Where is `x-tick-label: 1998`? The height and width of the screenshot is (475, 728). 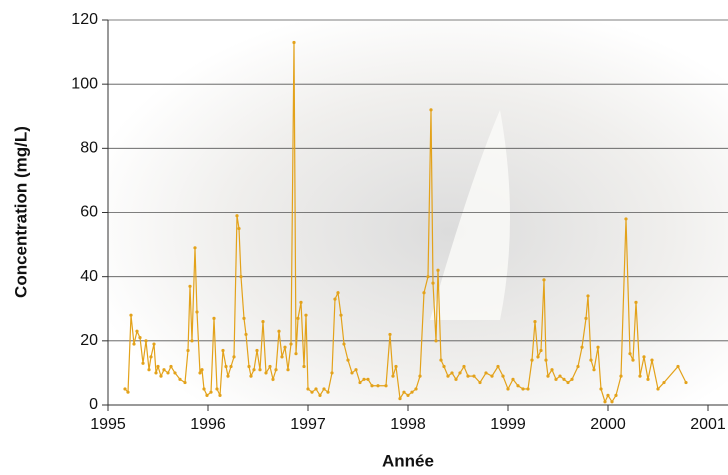
x-tick-label: 1998 is located at coordinates (408, 424).